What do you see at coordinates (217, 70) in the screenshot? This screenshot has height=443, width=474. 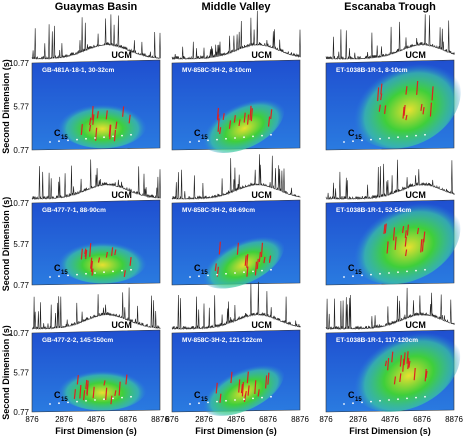 I see `panel-label: MV-858C-3H-2, 8-10cm` at bounding box center [217, 70].